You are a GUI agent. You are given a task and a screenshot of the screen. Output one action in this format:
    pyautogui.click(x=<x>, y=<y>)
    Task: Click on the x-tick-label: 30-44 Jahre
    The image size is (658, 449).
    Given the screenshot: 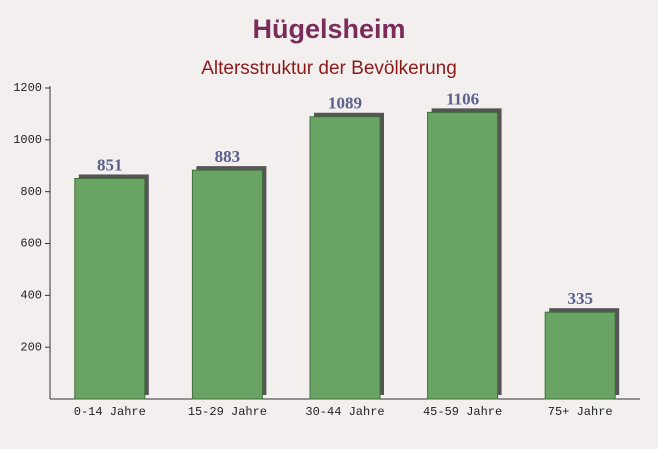 What is the action you would take?
    pyautogui.click(x=344, y=412)
    